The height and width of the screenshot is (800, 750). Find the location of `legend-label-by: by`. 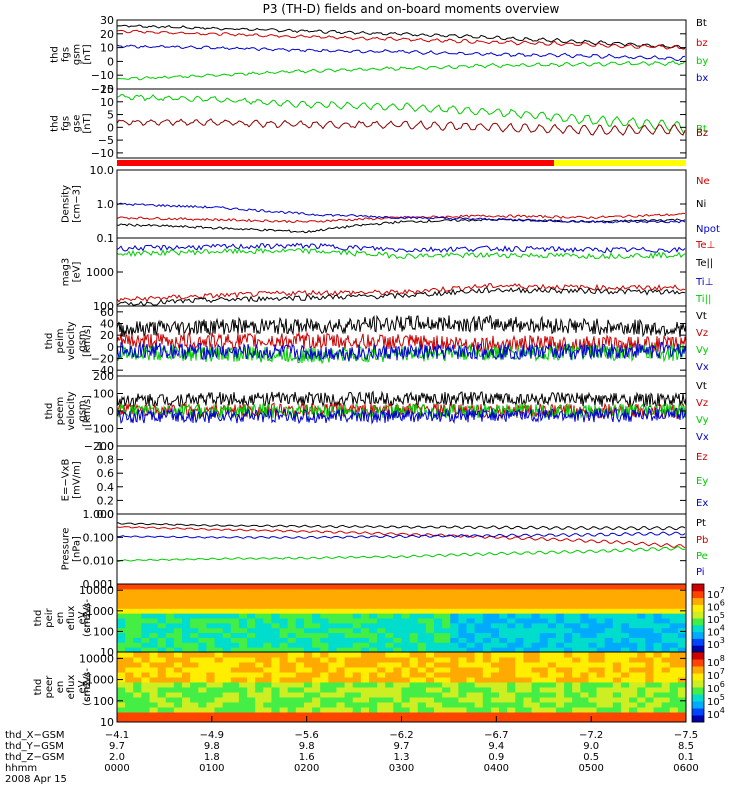

legend-label-by: by is located at coordinates (702, 61).